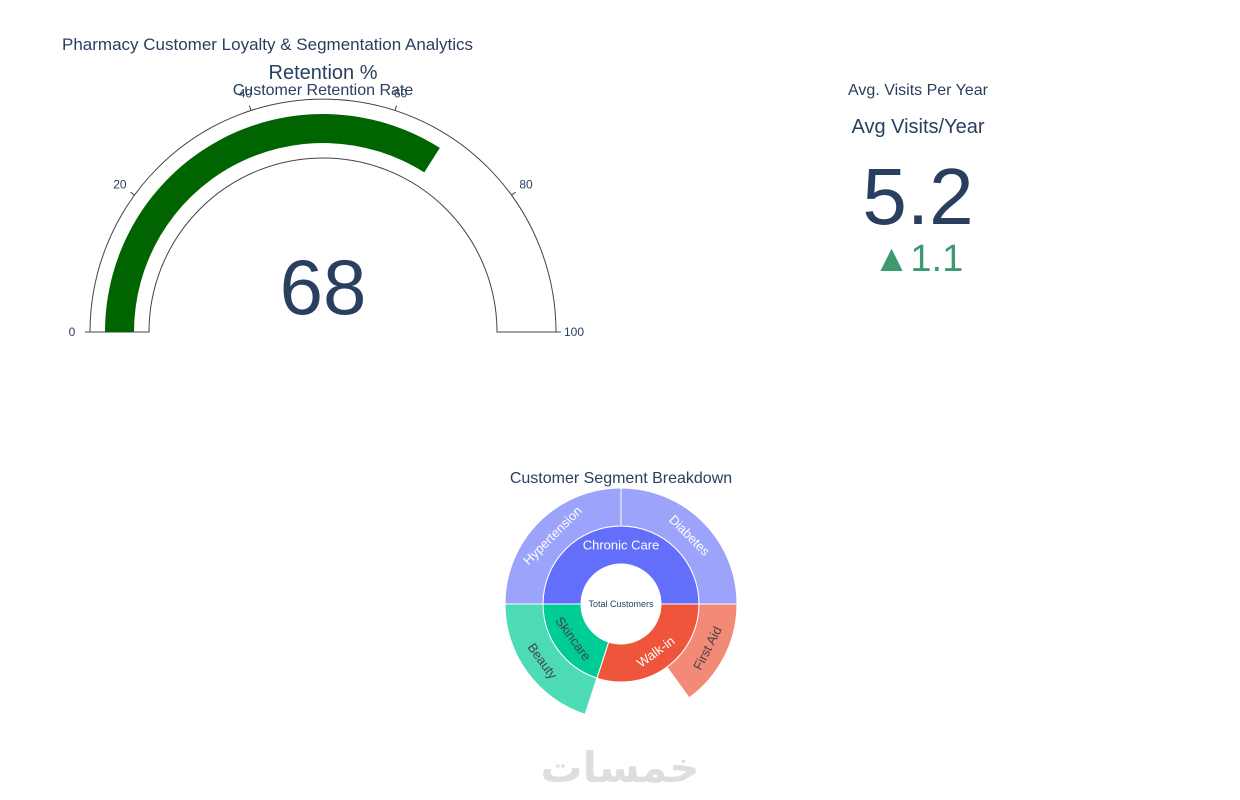 Image resolution: width=1240 pixels, height=800 pixels. What do you see at coordinates (621, 545) in the screenshot?
I see `sunburst-label-chronic-care: Chronic Care` at bounding box center [621, 545].